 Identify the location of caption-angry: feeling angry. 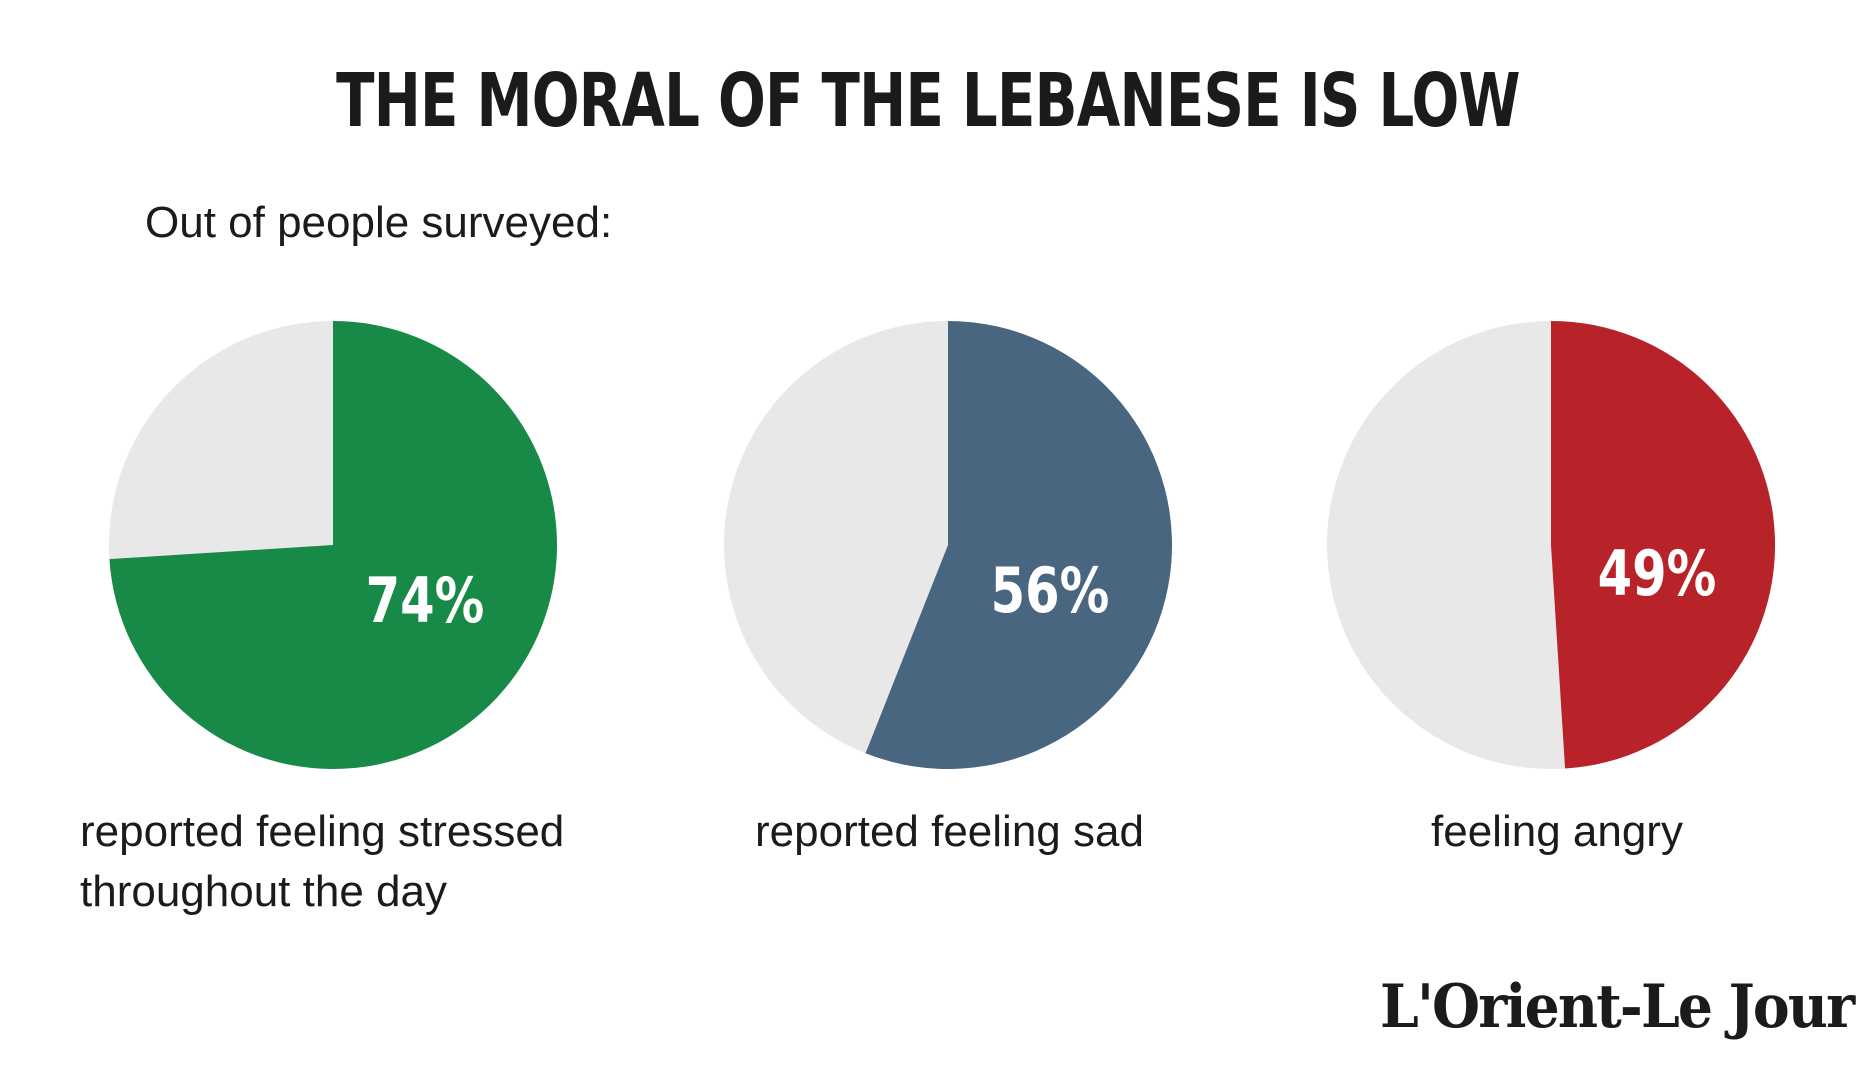
(1557, 832).